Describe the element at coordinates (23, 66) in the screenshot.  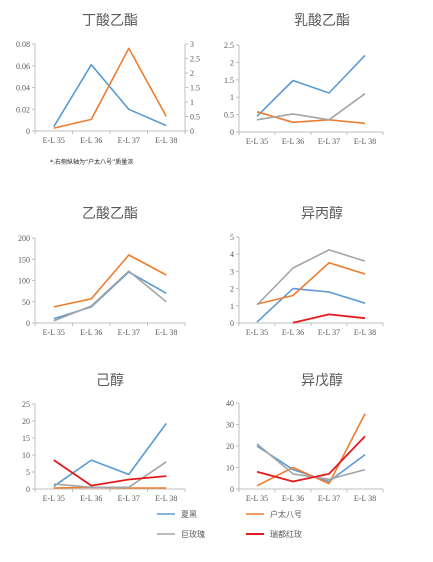
I see `y-tick-label: 0.06` at that location.